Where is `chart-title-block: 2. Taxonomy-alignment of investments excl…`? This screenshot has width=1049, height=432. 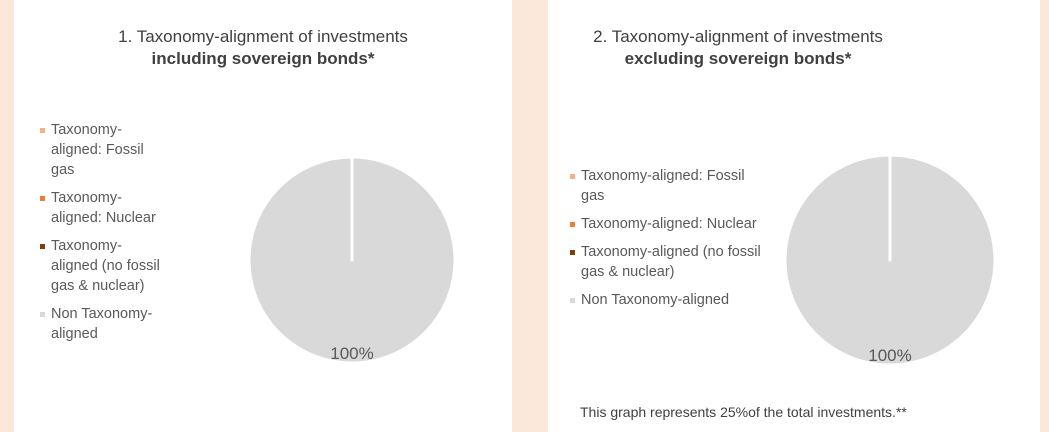
chart-title-block: 2. Taxonomy-alignment of investments excl… is located at coordinates (738, 48).